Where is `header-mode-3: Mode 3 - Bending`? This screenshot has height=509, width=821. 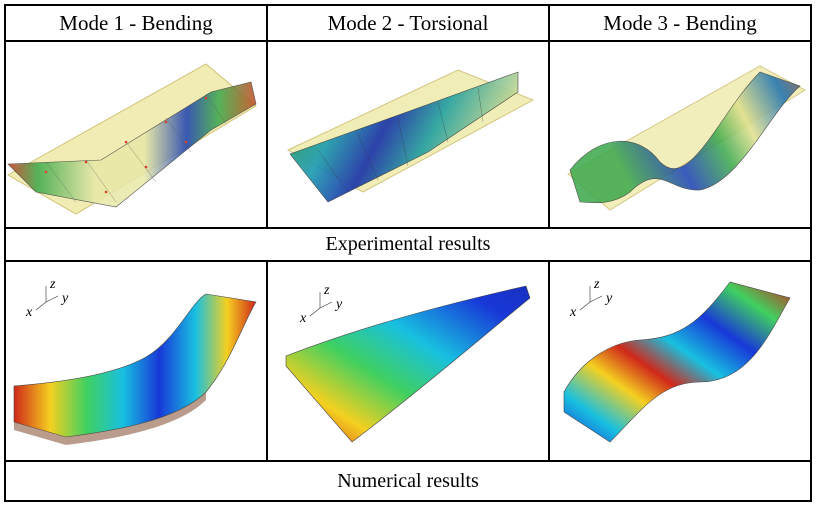
header-mode-3: Mode 3 - Bending is located at coordinates (680, 22).